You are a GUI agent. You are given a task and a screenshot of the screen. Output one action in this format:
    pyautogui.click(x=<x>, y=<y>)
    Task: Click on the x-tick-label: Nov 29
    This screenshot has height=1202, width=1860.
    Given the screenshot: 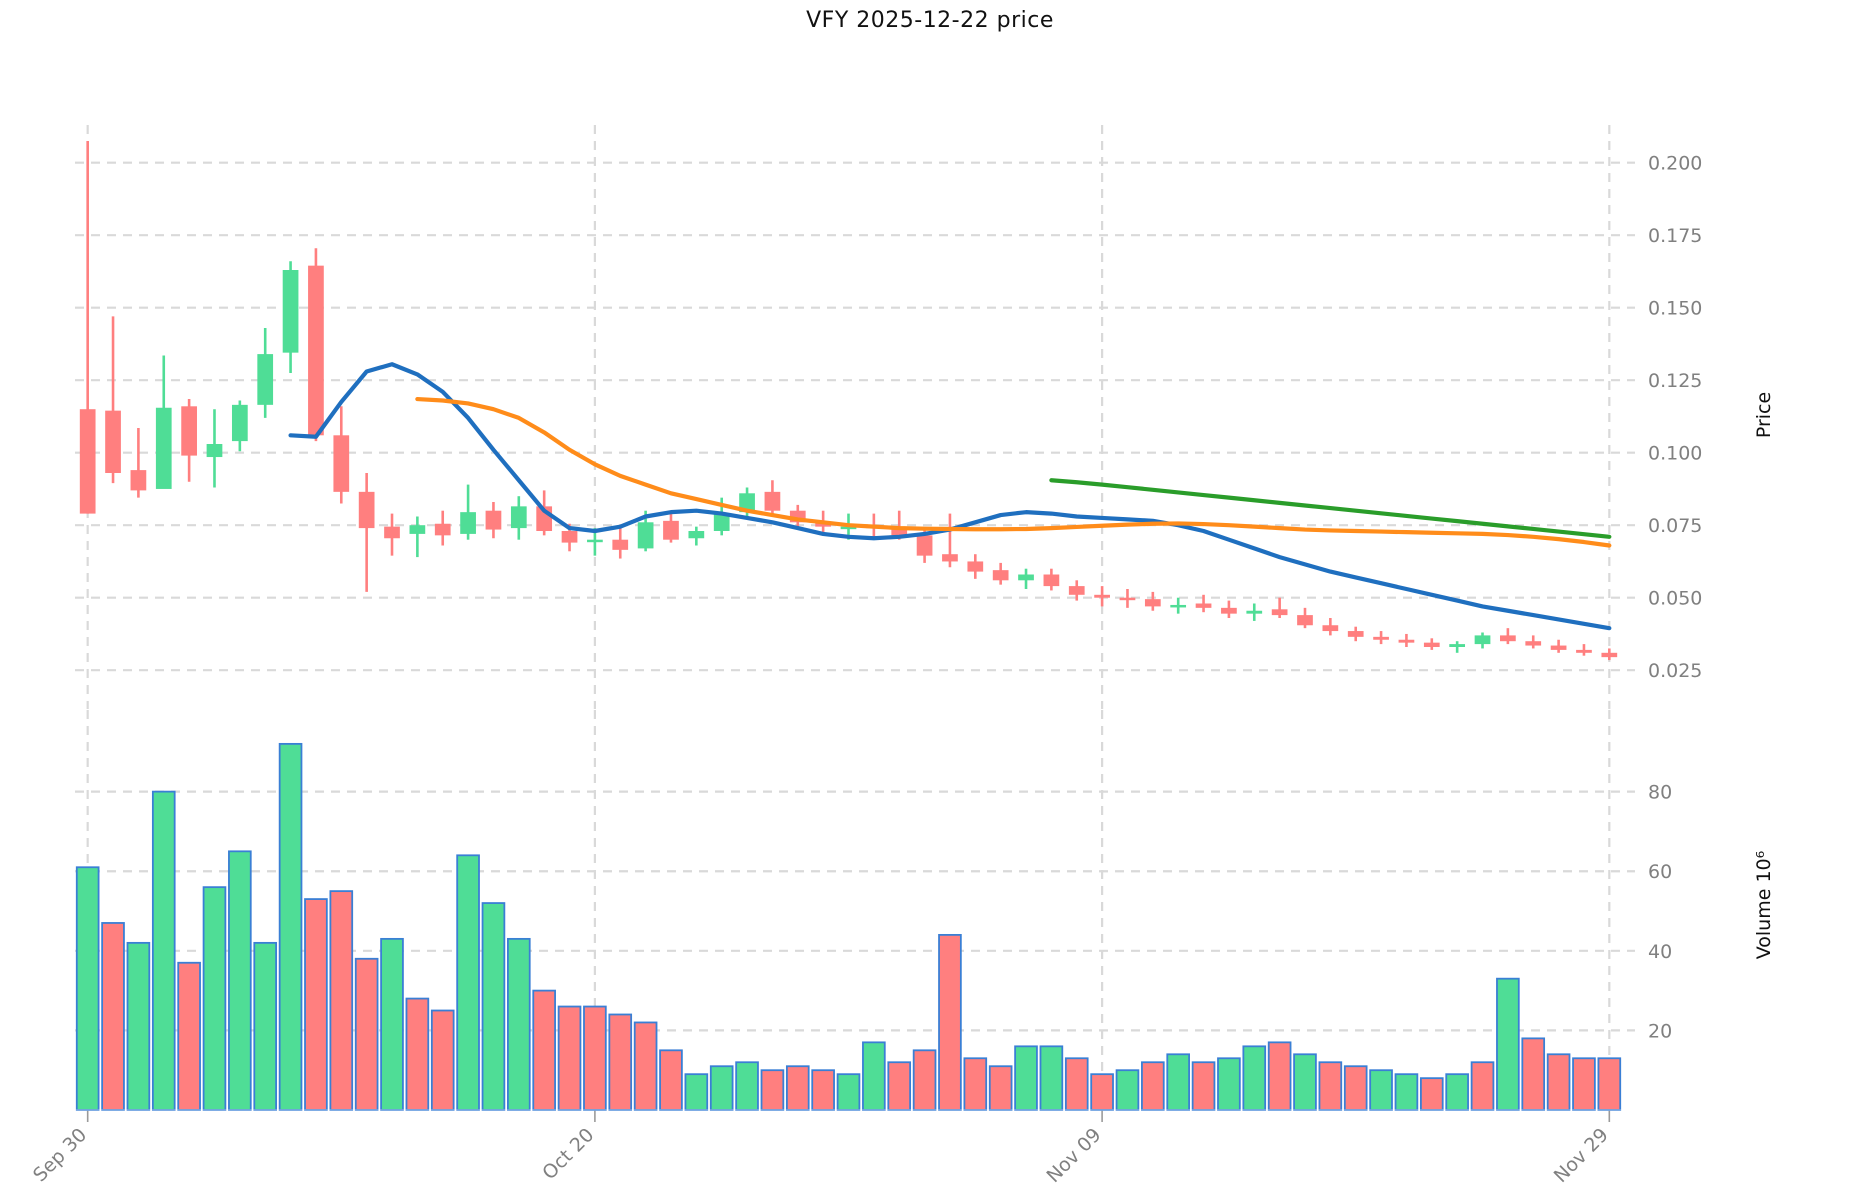 What is the action you would take?
    pyautogui.click(x=1581, y=1155)
    